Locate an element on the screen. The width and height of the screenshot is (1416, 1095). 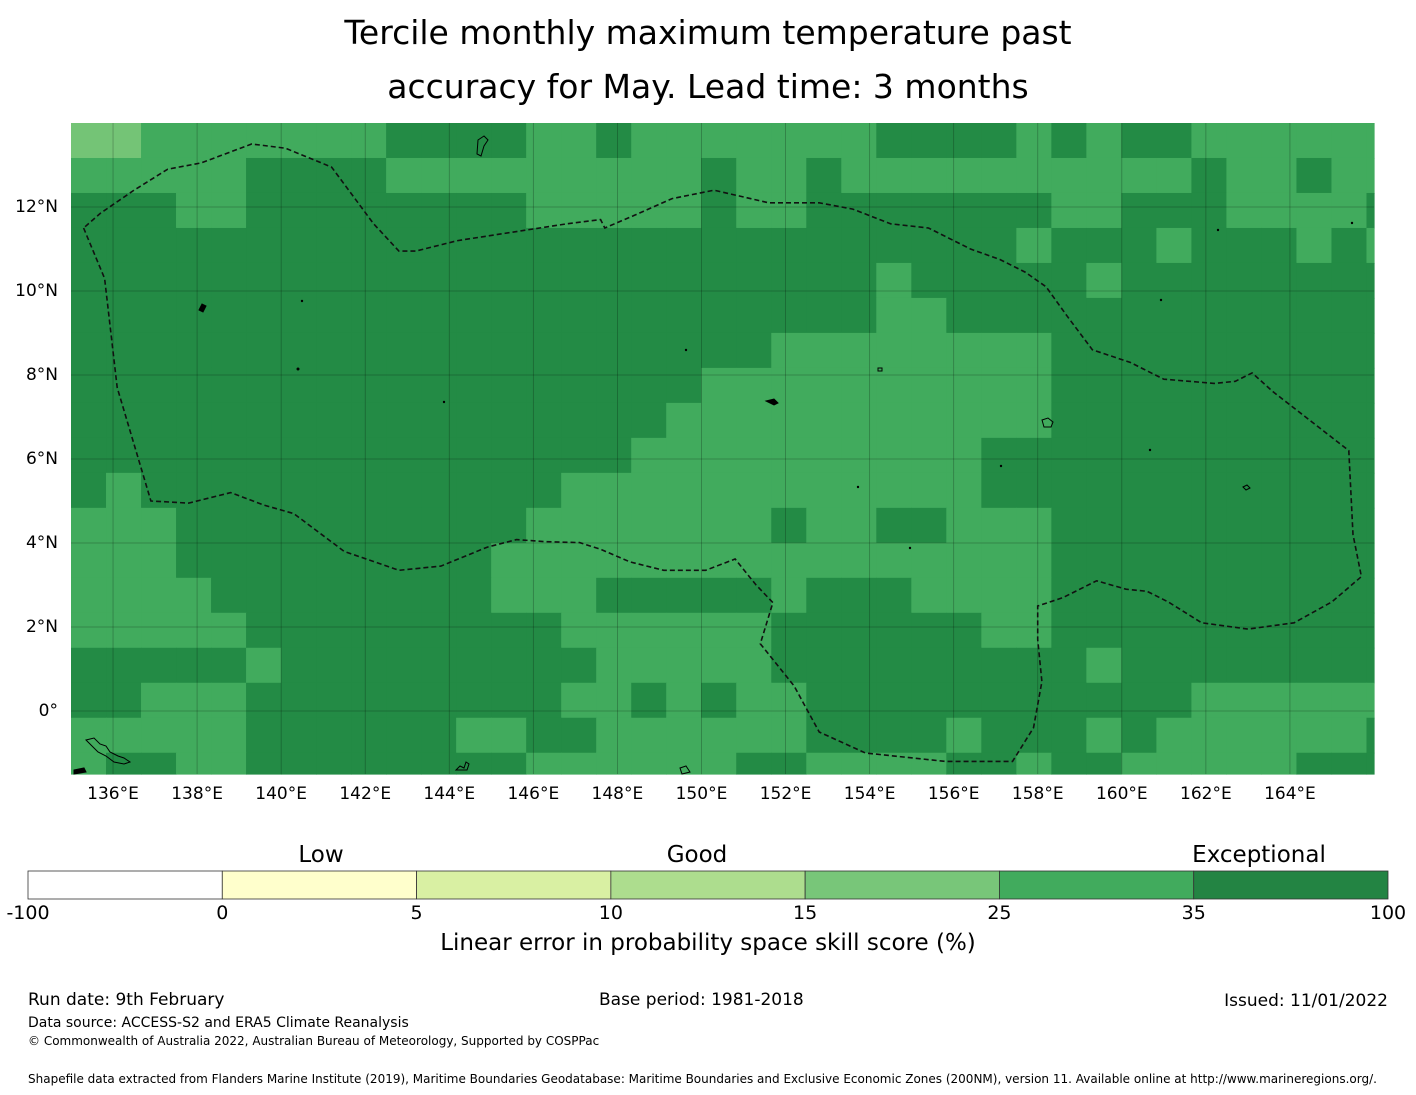
lon-tick-label: 152°E is located at coordinates (785, 794).